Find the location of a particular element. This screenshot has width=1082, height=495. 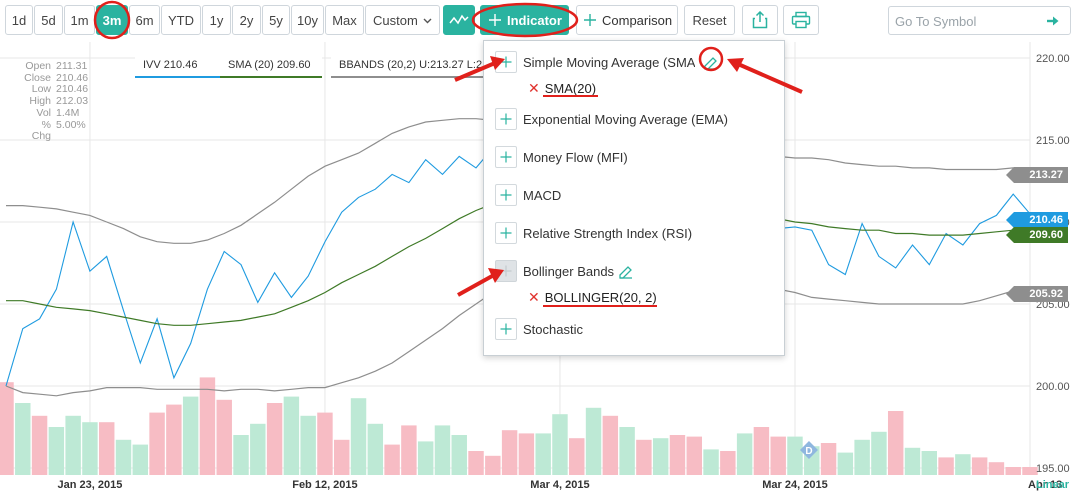

sma-instance-label: SMA(20) is located at coordinates (570, 88).